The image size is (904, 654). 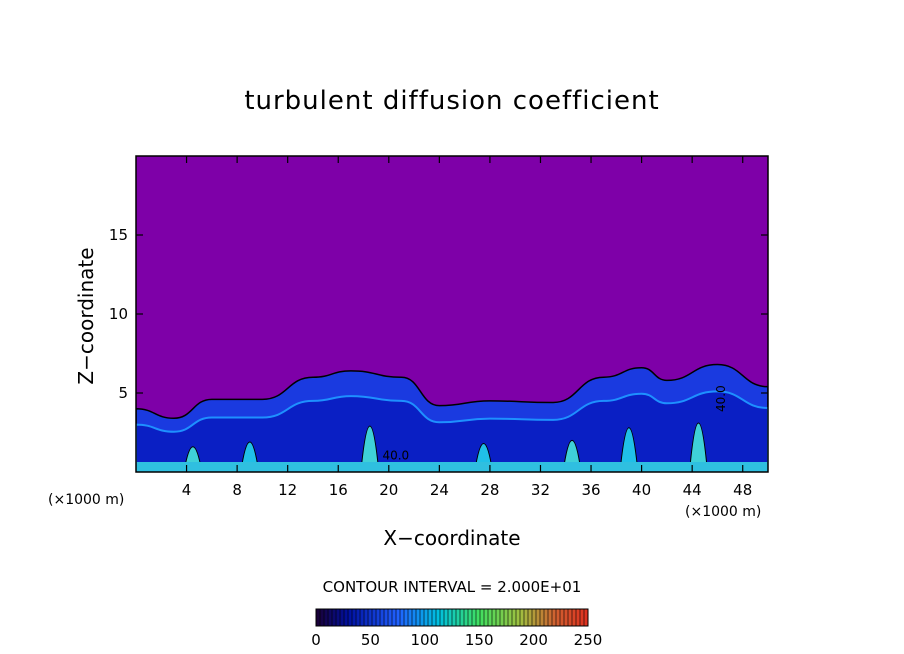 What do you see at coordinates (370, 640) in the screenshot?
I see `colorbar-tick-label: 50` at bounding box center [370, 640].